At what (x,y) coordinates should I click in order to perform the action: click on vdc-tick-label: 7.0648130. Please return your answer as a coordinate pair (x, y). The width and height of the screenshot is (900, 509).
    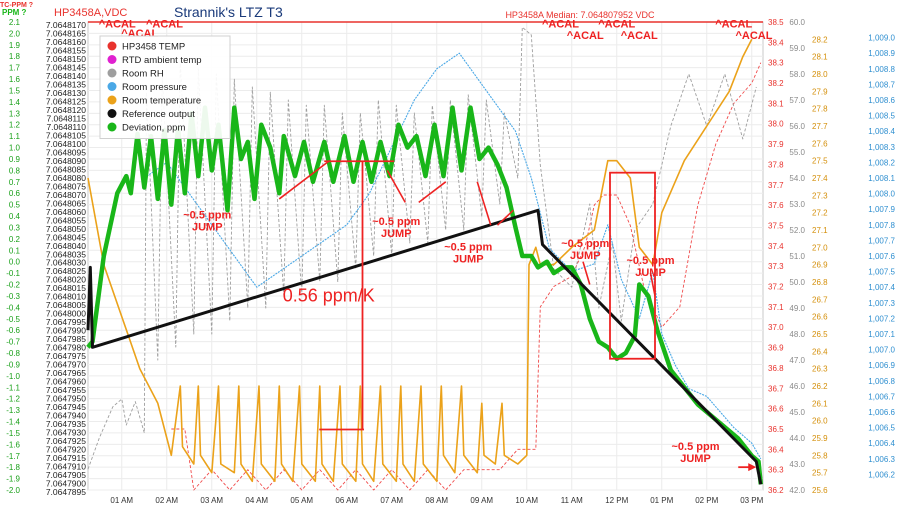
    Looking at the image, I should click on (66, 93).